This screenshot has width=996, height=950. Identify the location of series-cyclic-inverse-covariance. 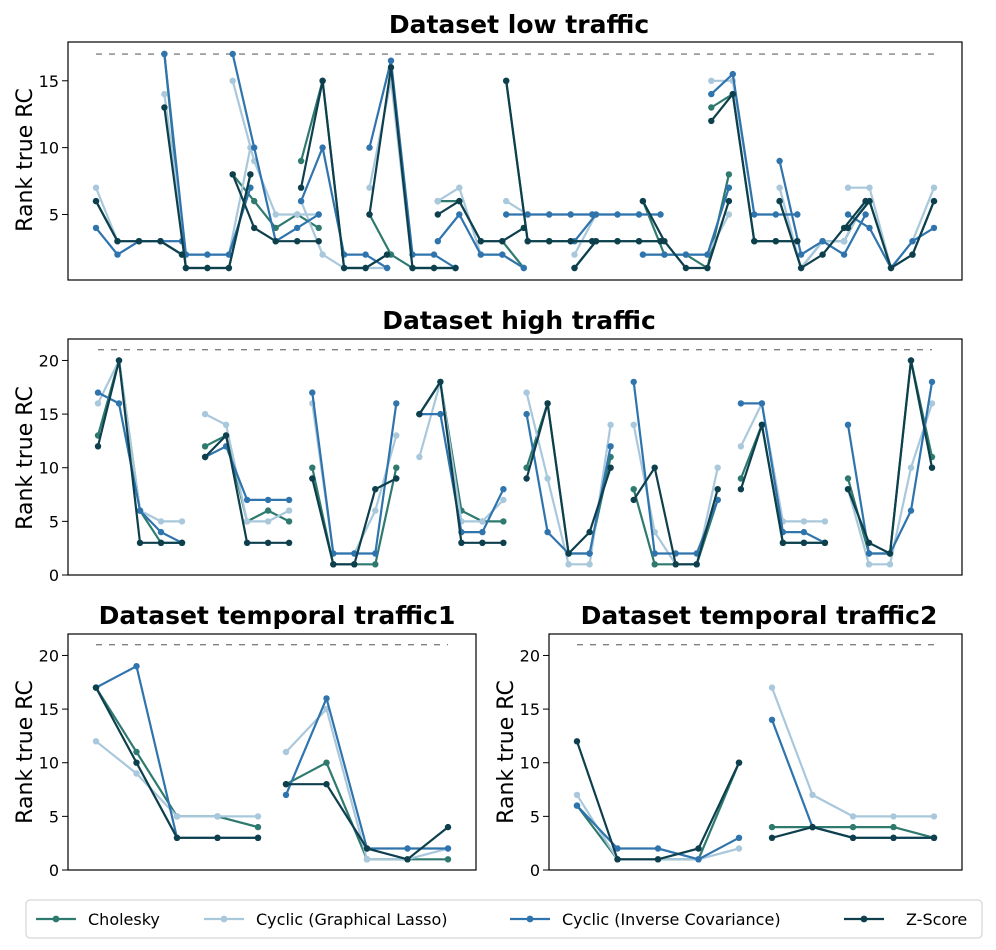
(272, 757).